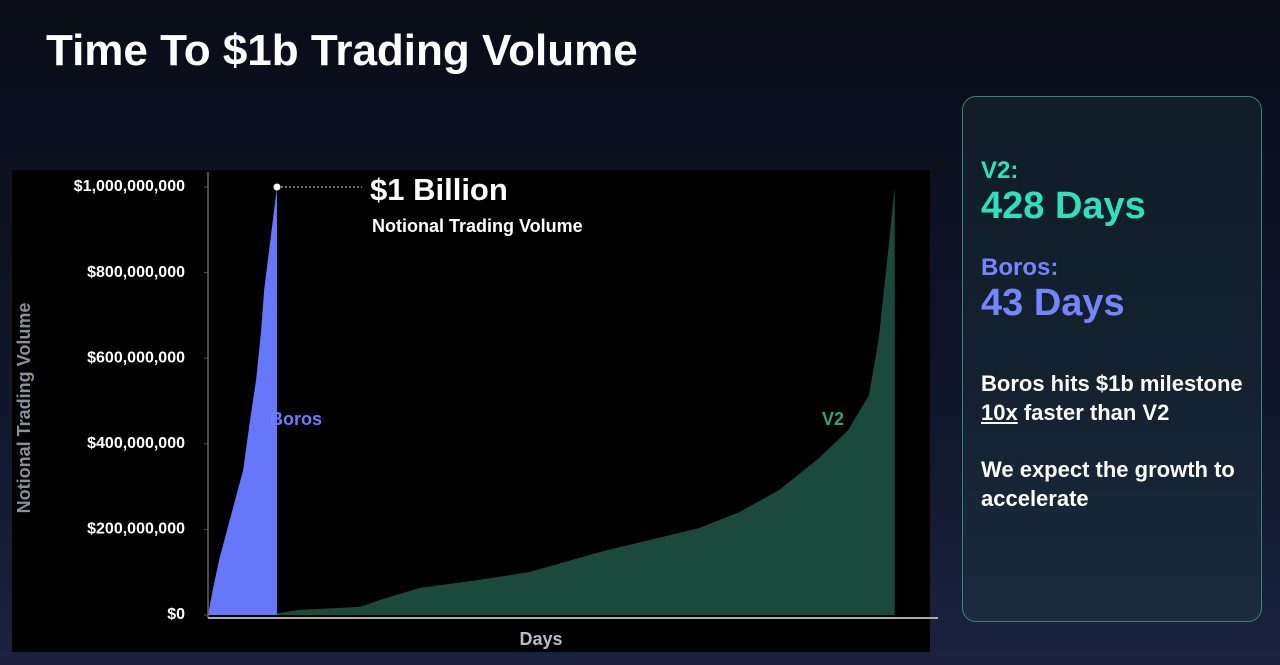 The width and height of the screenshot is (1280, 665). I want to click on y-axis-label: Notional Trading Volume, so click(24, 408).